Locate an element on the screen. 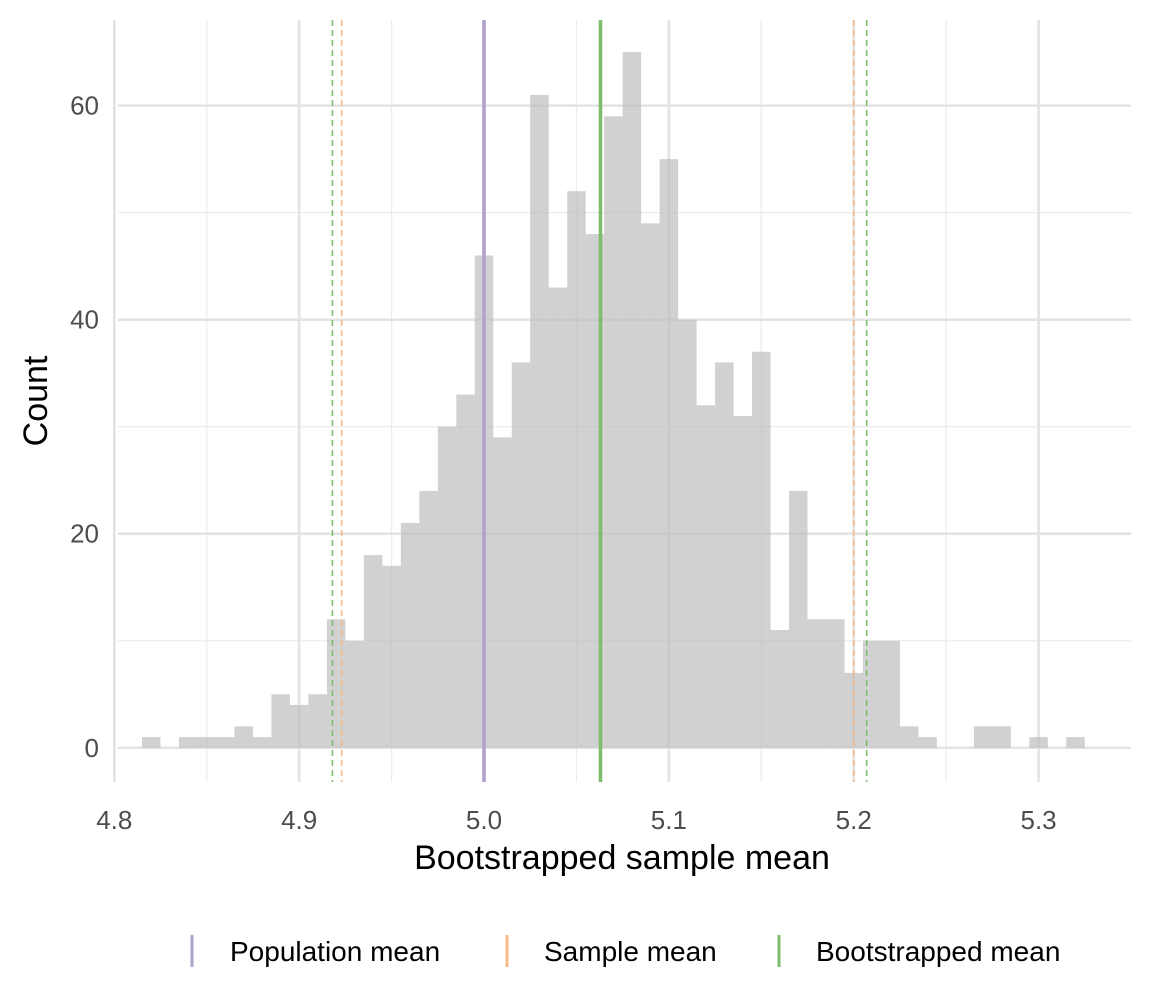 This screenshot has height=1008, width=1152. x-tick-label: 4.9 is located at coordinates (299, 820).